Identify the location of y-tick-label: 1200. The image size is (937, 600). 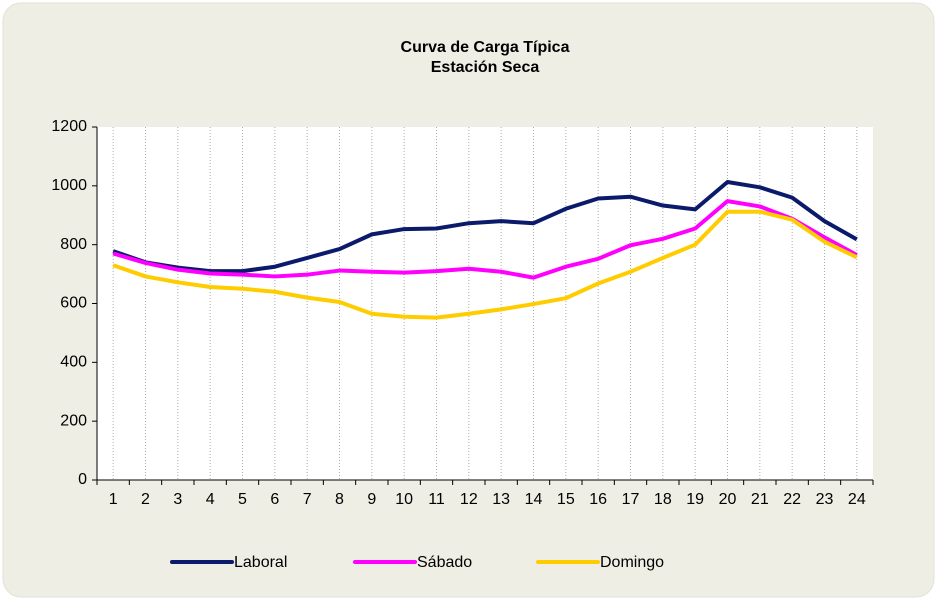
(69, 126).